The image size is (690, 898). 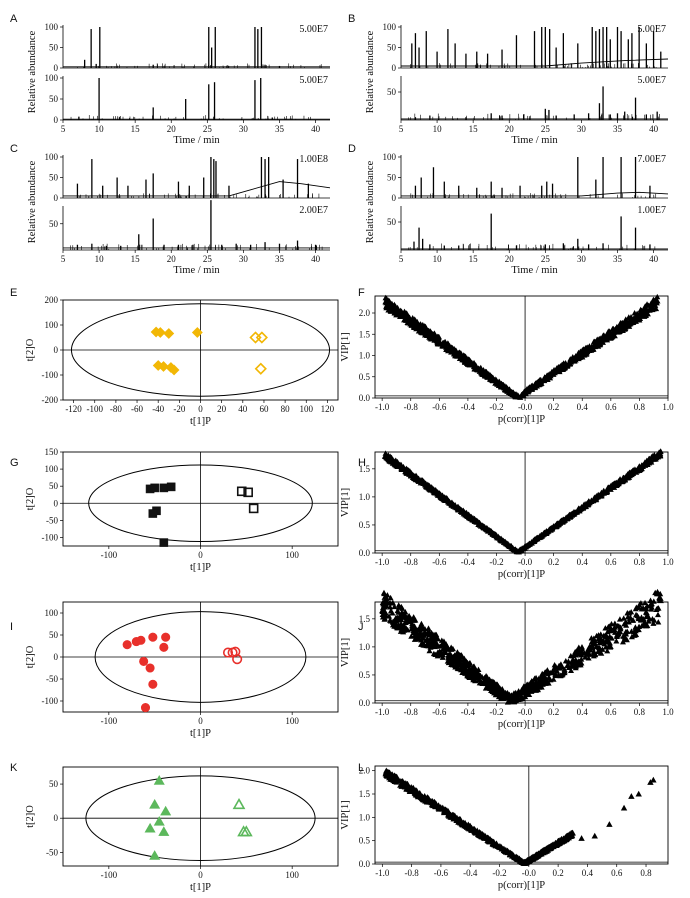 What do you see at coordinates (52, 613) in the screenshot?
I see `y-tick-label: 100` at bounding box center [52, 613].